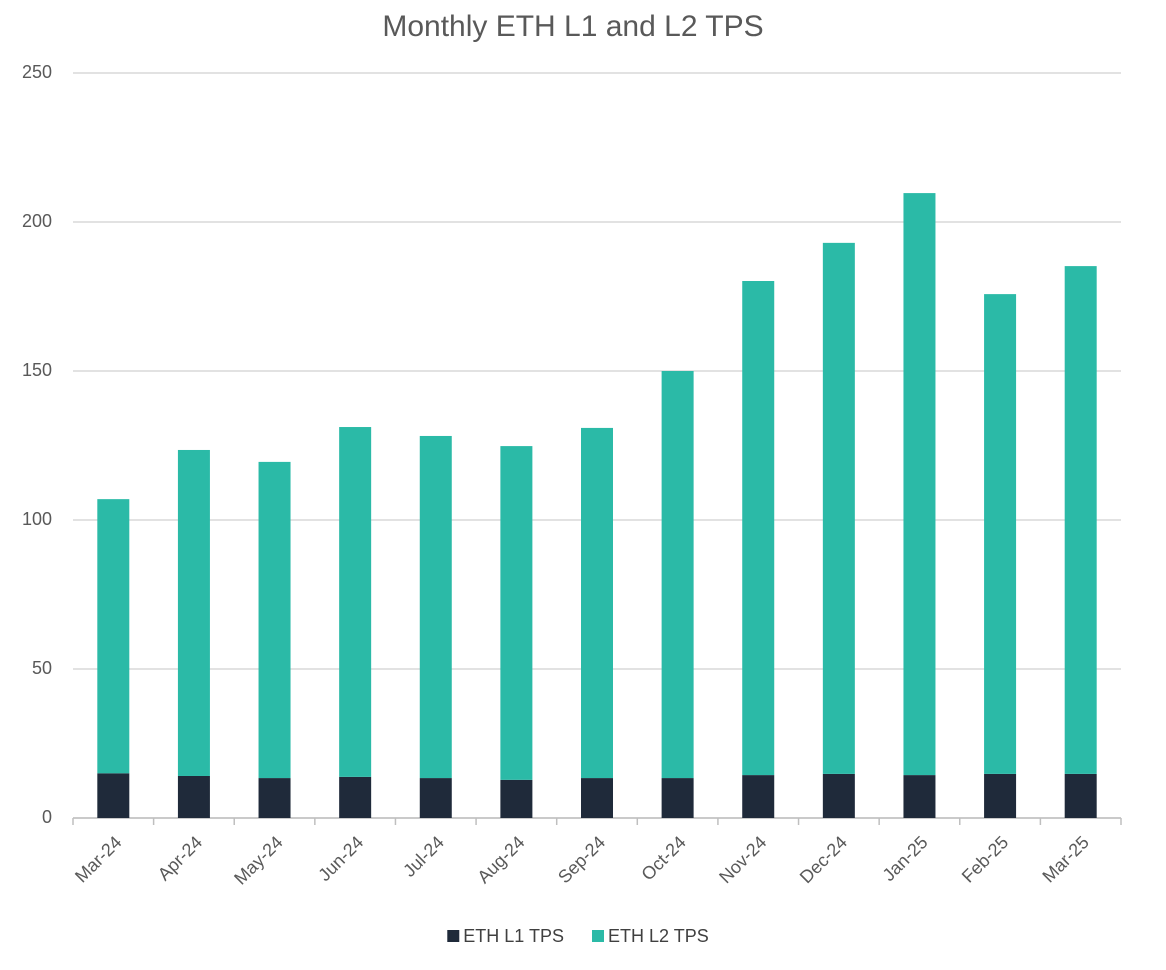 This screenshot has width=1166, height=970. I want to click on x-tick-label: Dec-24, so click(823, 859).